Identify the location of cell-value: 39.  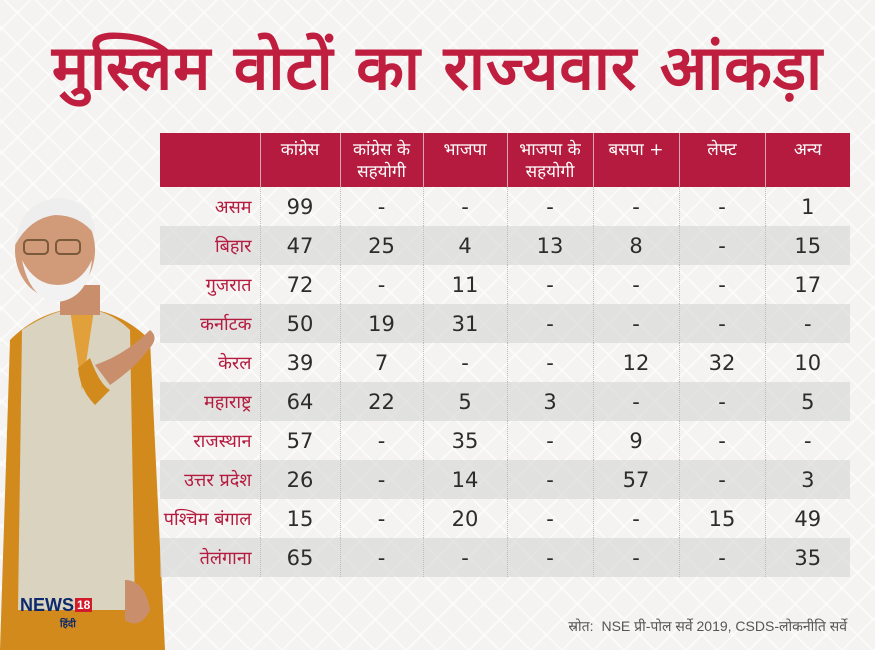
(300, 362).